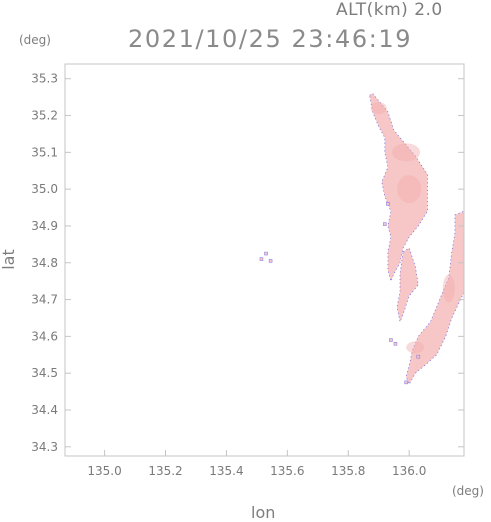 The height and width of the screenshot is (522, 491). I want to click on y-tick-label: 34.6, so click(44, 336).